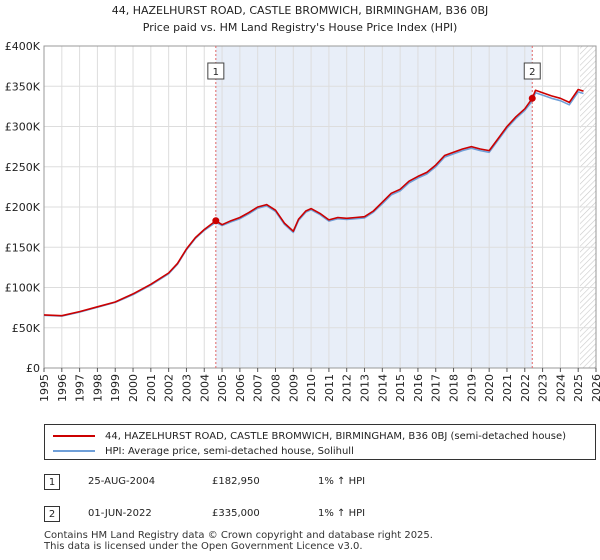 The image size is (600, 560). I want to click on y-tick-label: £50K, so click(26, 328).